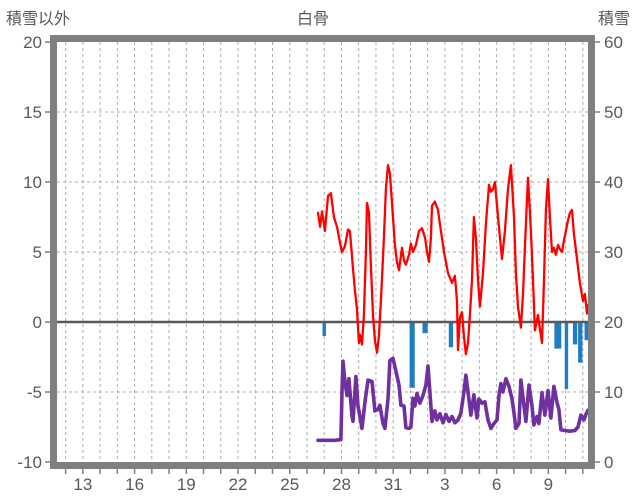 This screenshot has width=636, height=501. What do you see at coordinates (82, 484) in the screenshot?
I see `x-tick-label: 13` at bounding box center [82, 484].